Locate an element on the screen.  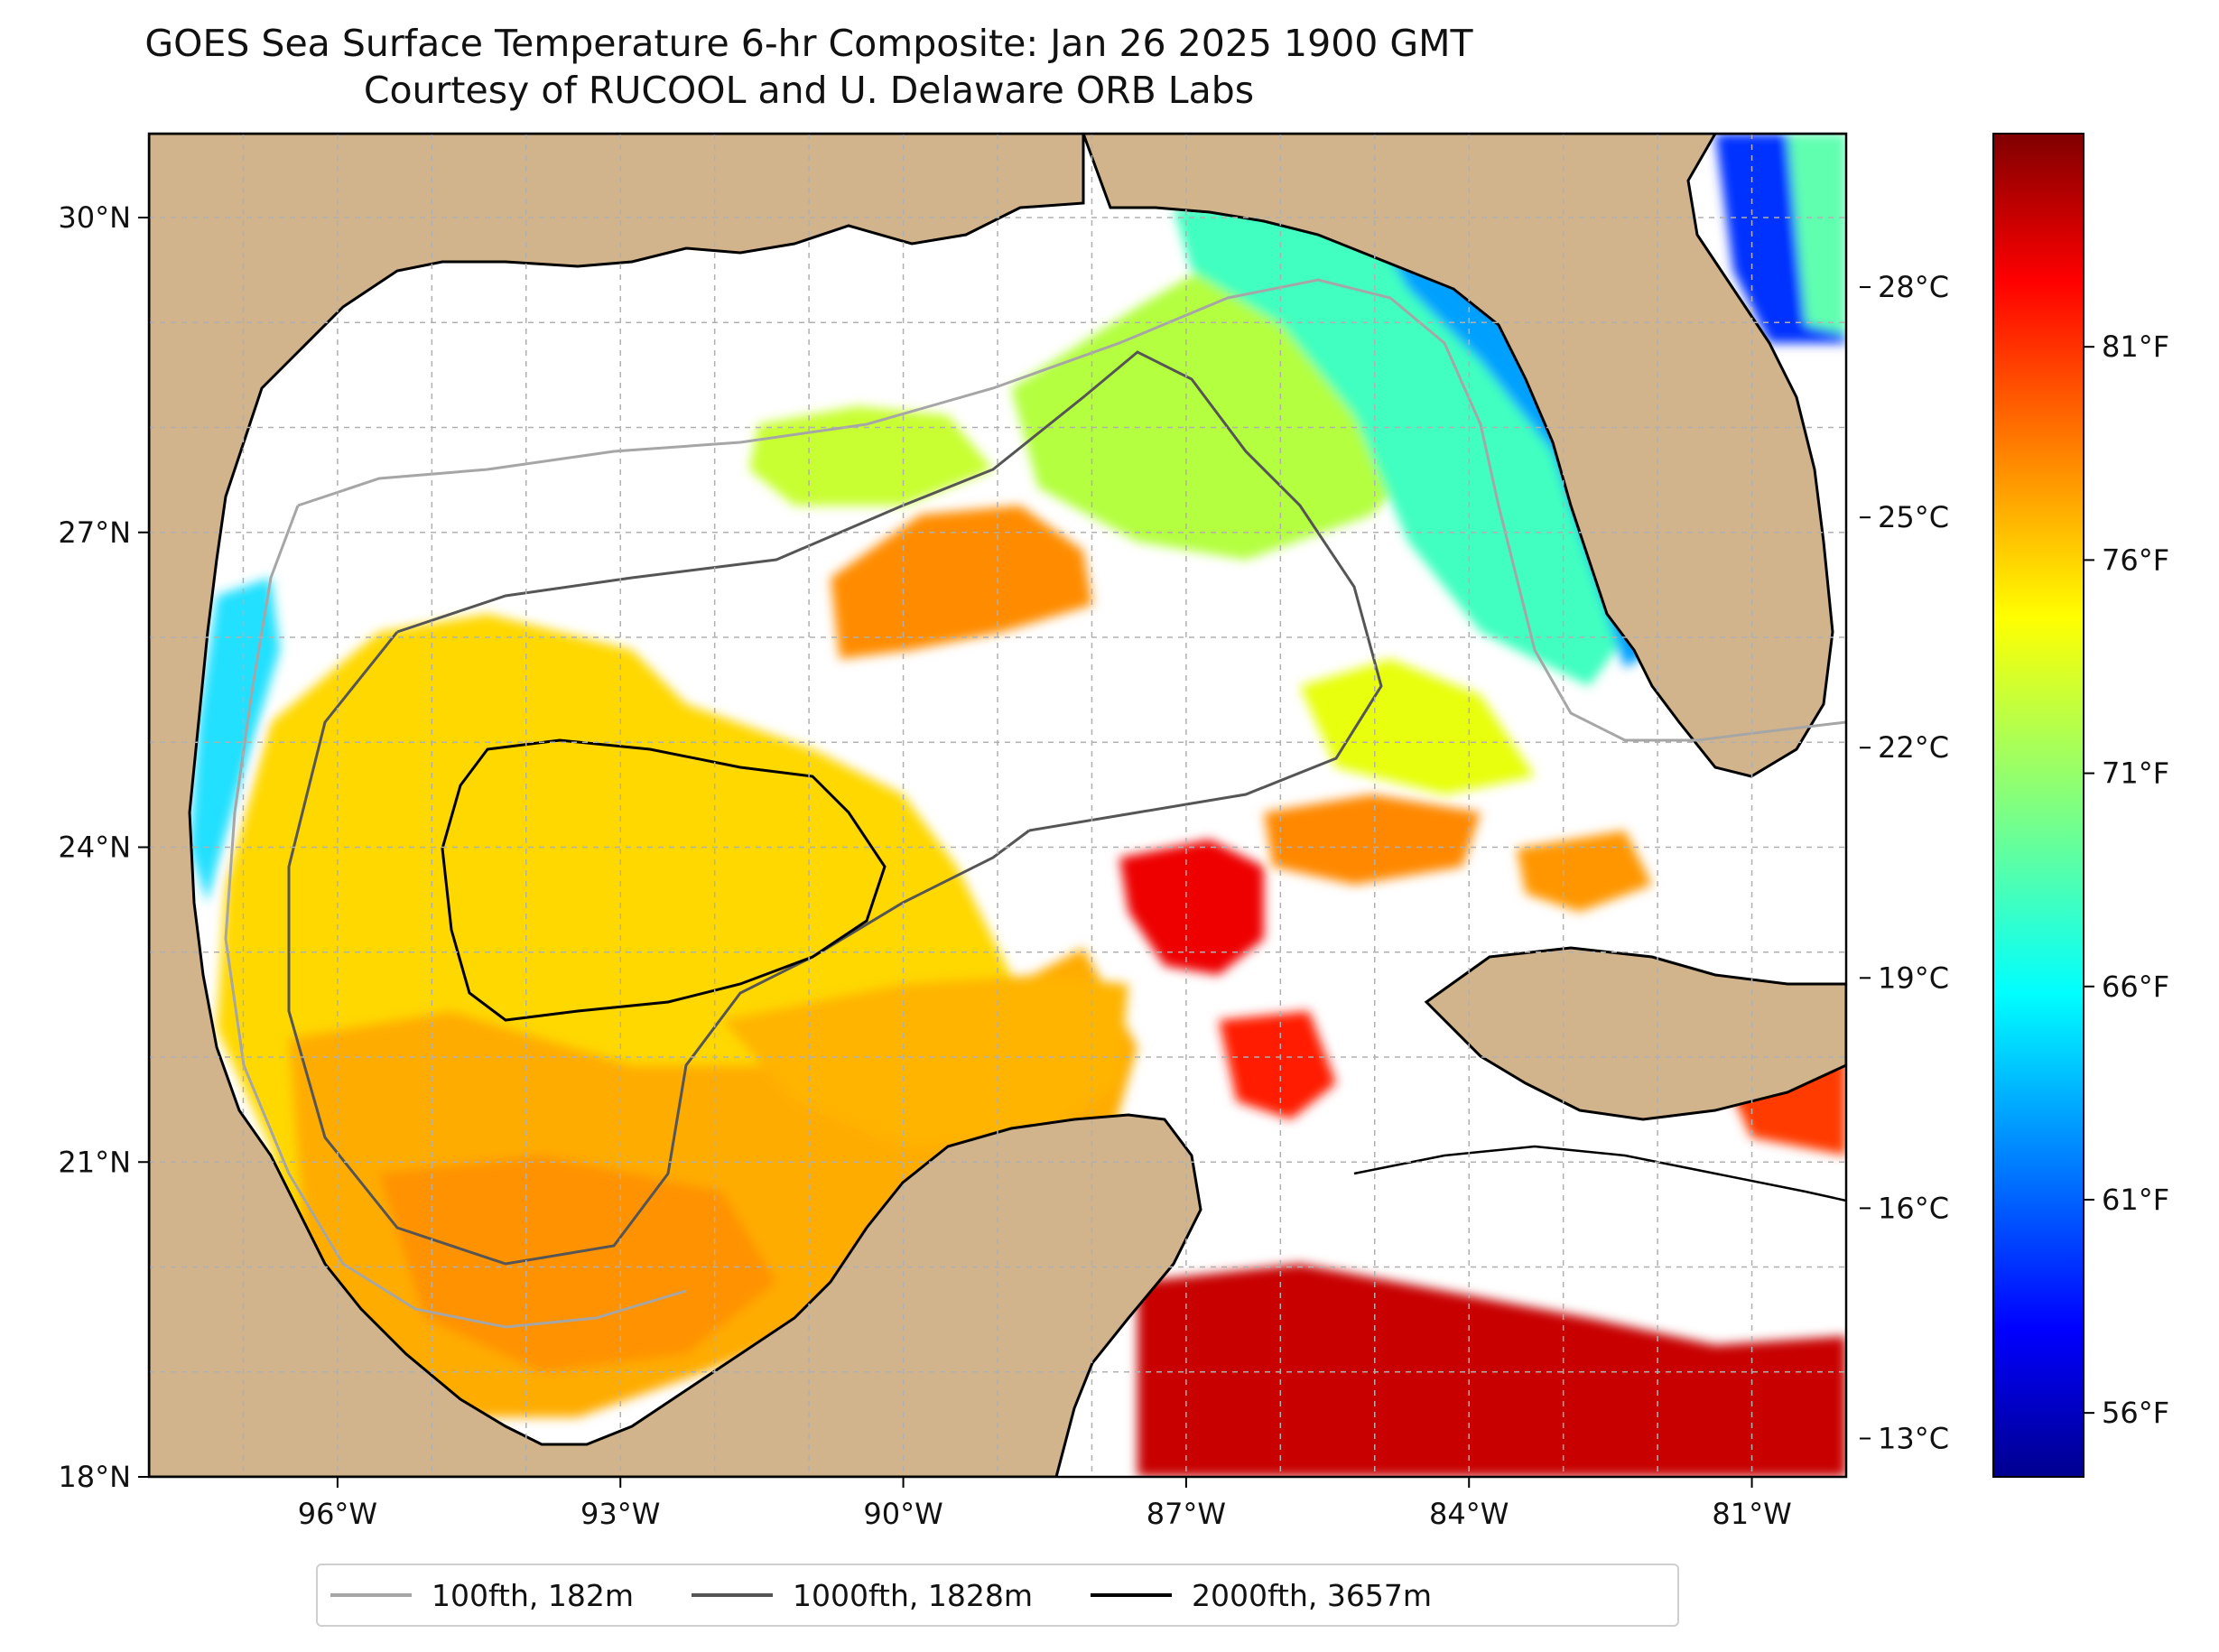
celsius-tick-label: 25°C is located at coordinates (1913, 517).